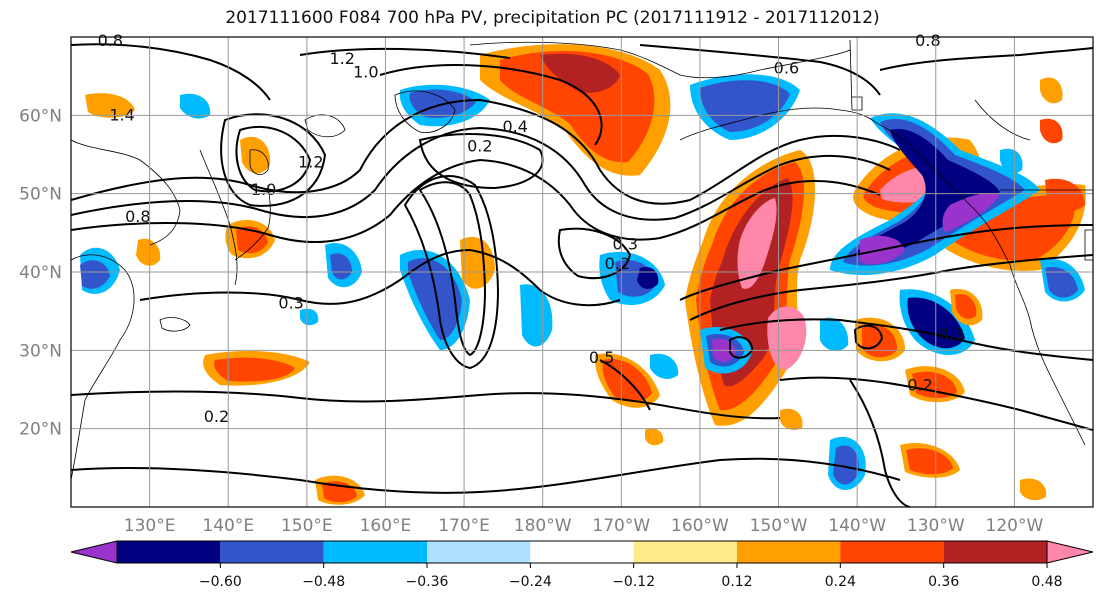 This screenshot has width=1105, height=601. I want to click on colorbar-outline, so click(582, 552).